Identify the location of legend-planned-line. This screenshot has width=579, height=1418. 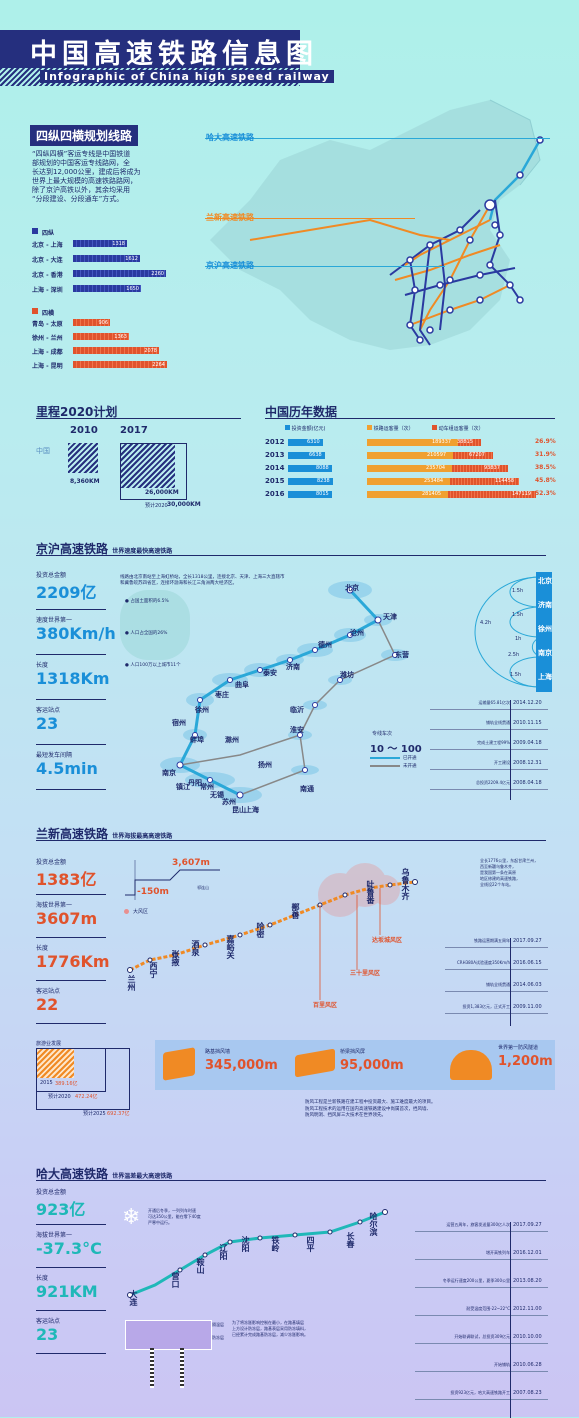
(385, 766).